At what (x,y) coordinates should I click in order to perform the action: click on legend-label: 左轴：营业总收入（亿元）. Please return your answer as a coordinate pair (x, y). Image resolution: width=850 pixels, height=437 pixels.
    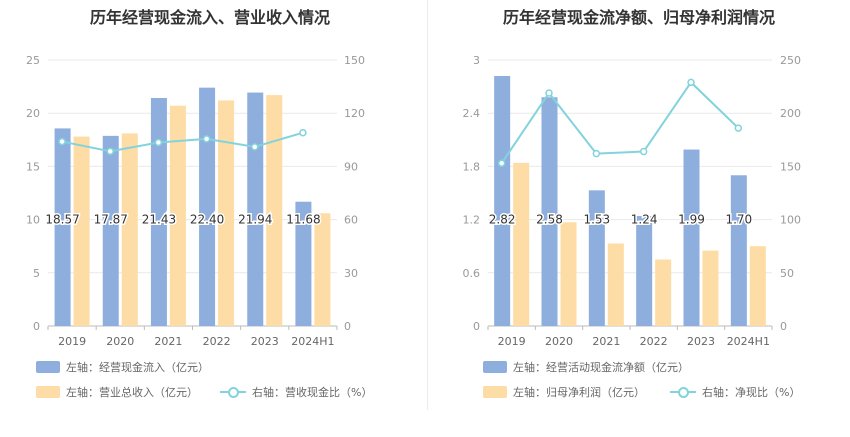
    Looking at the image, I should click on (132, 392).